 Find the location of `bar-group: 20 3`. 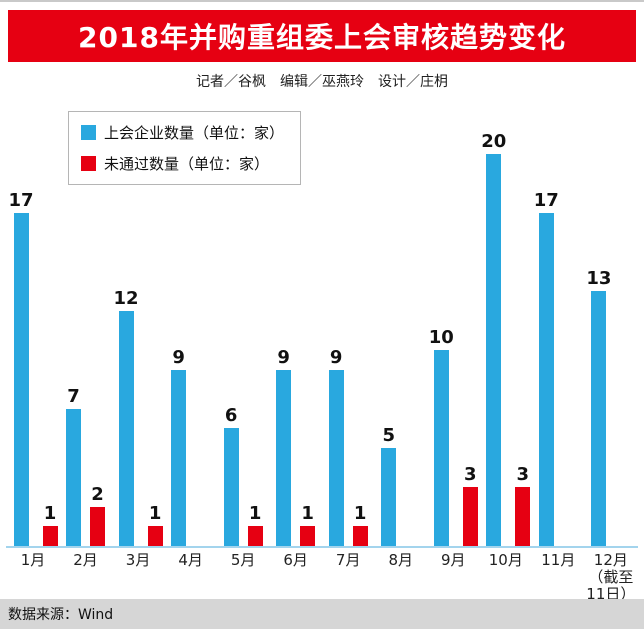

bar-group: 20 3 is located at coordinates (506, 339).